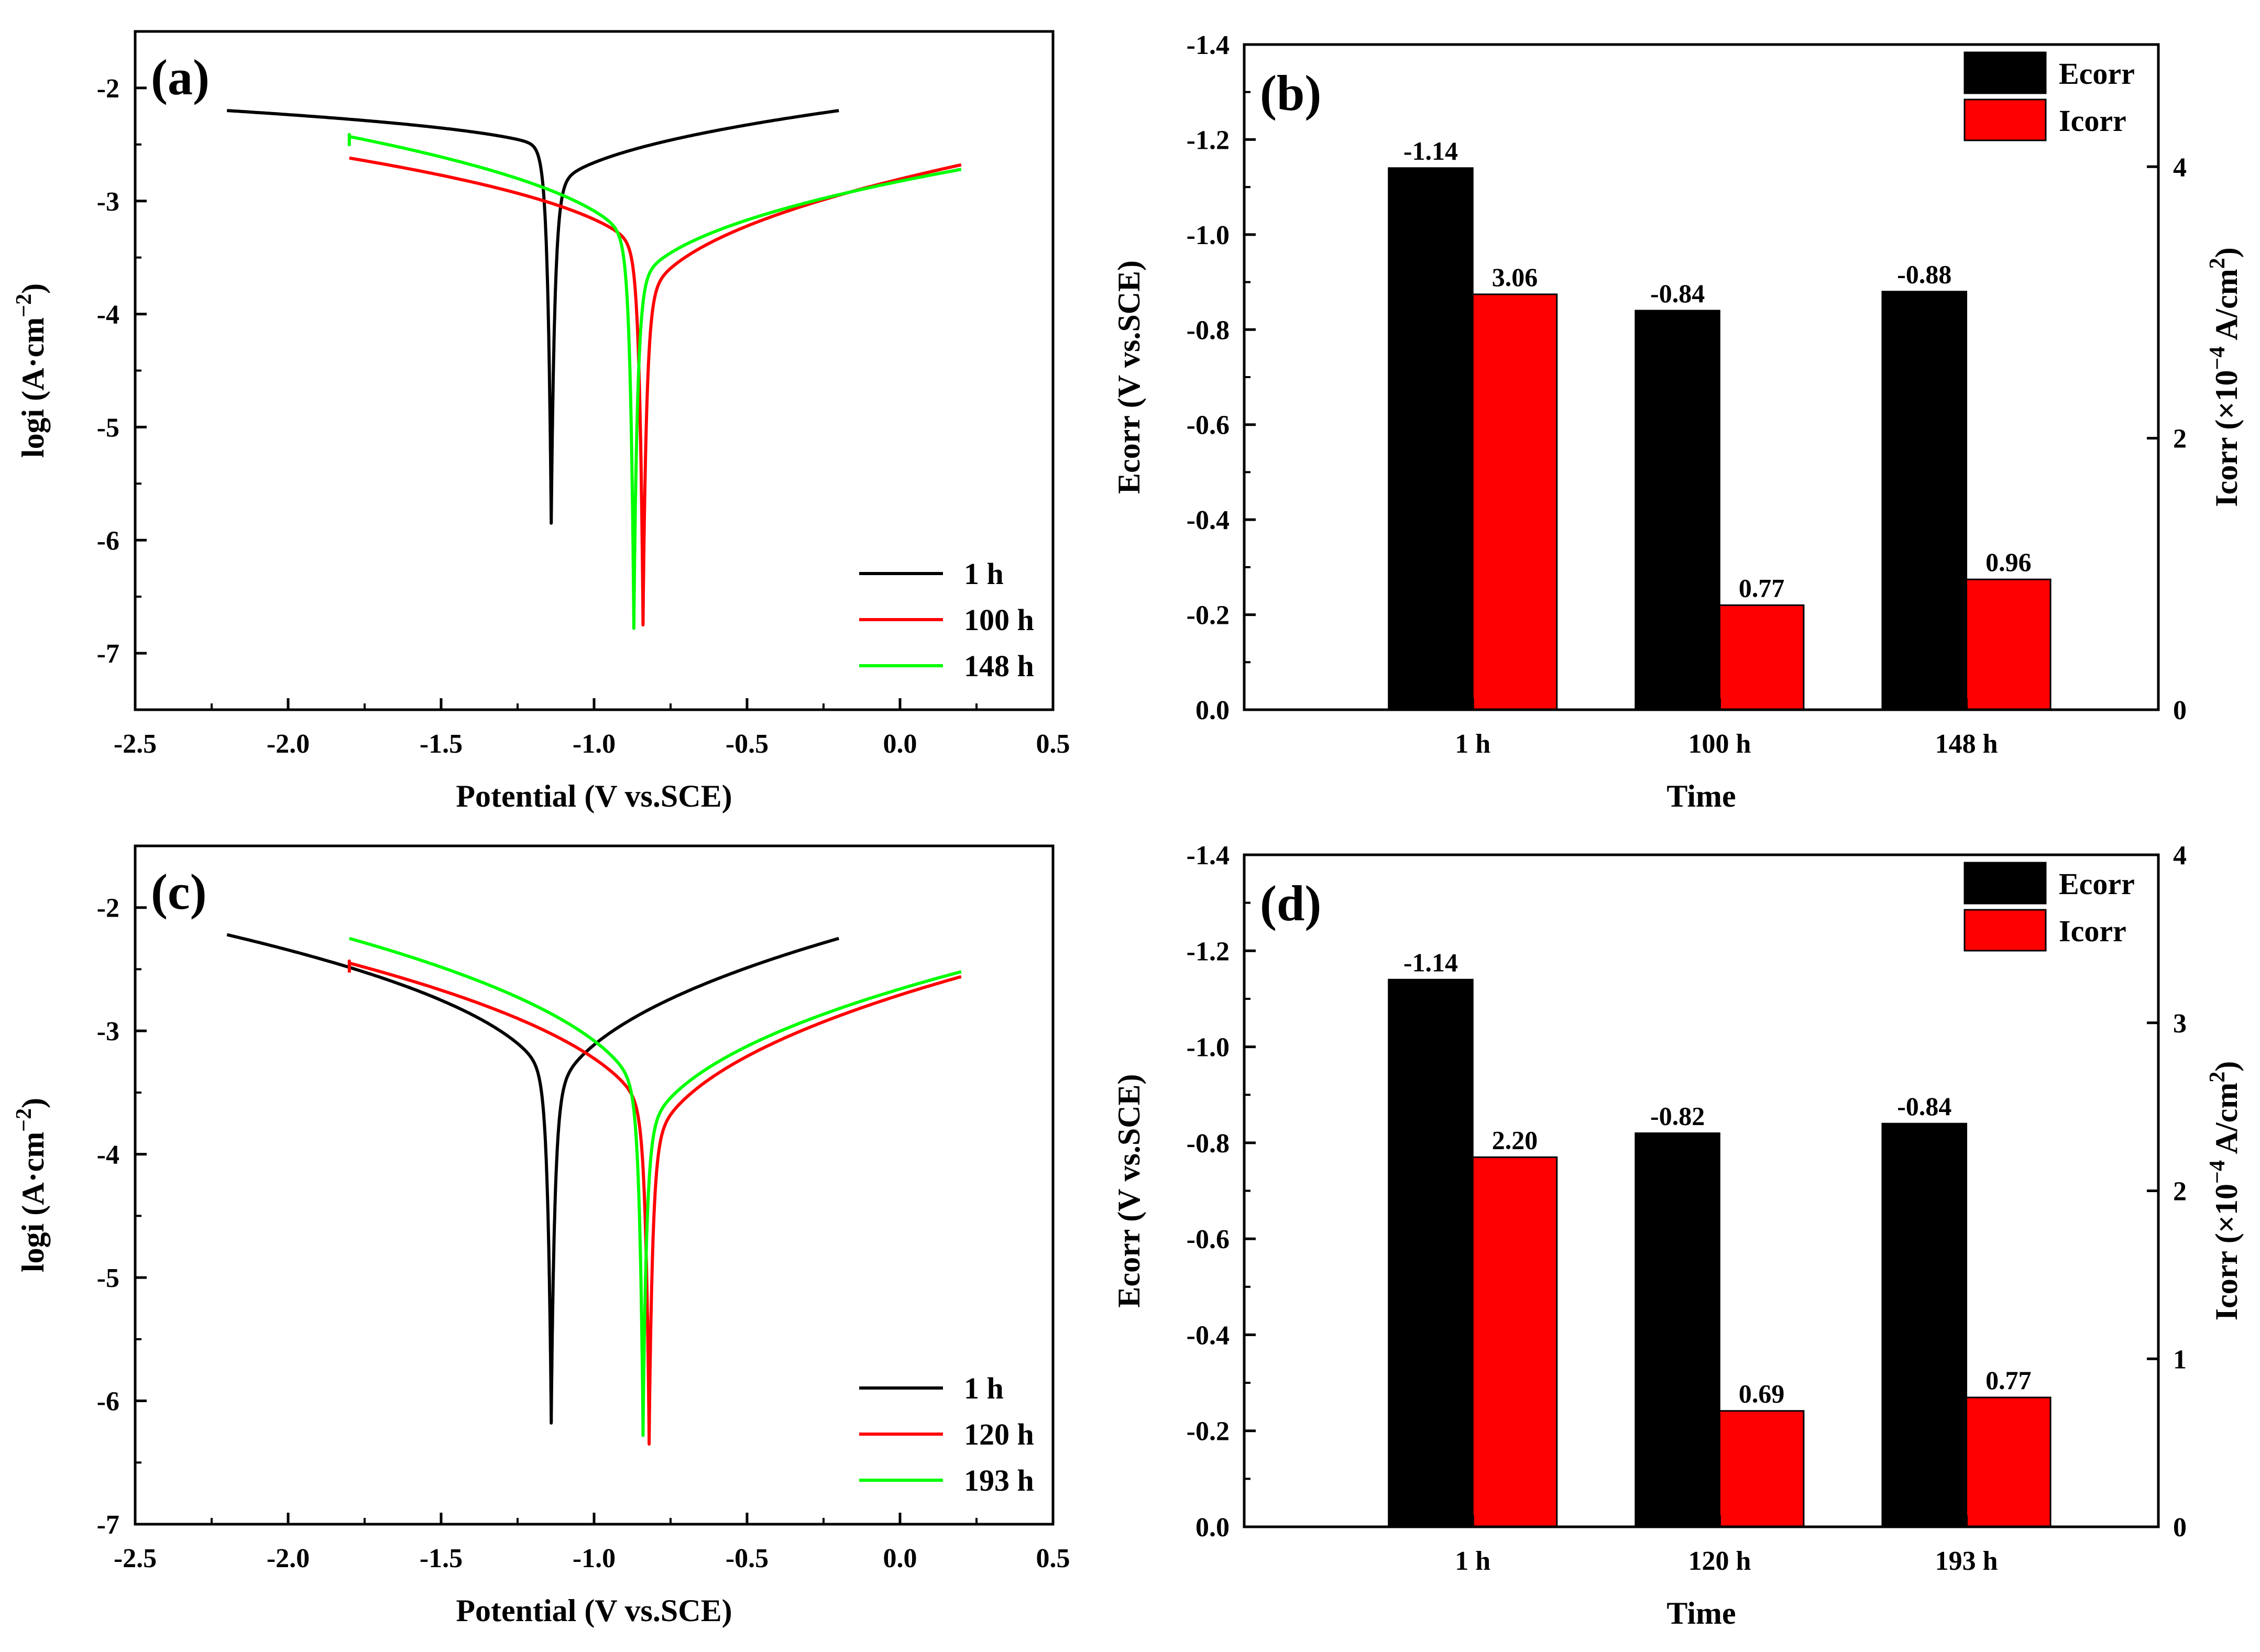 The height and width of the screenshot is (1652, 2260). I want to click on ecorr-value-label: -0.82, so click(1677, 1116).